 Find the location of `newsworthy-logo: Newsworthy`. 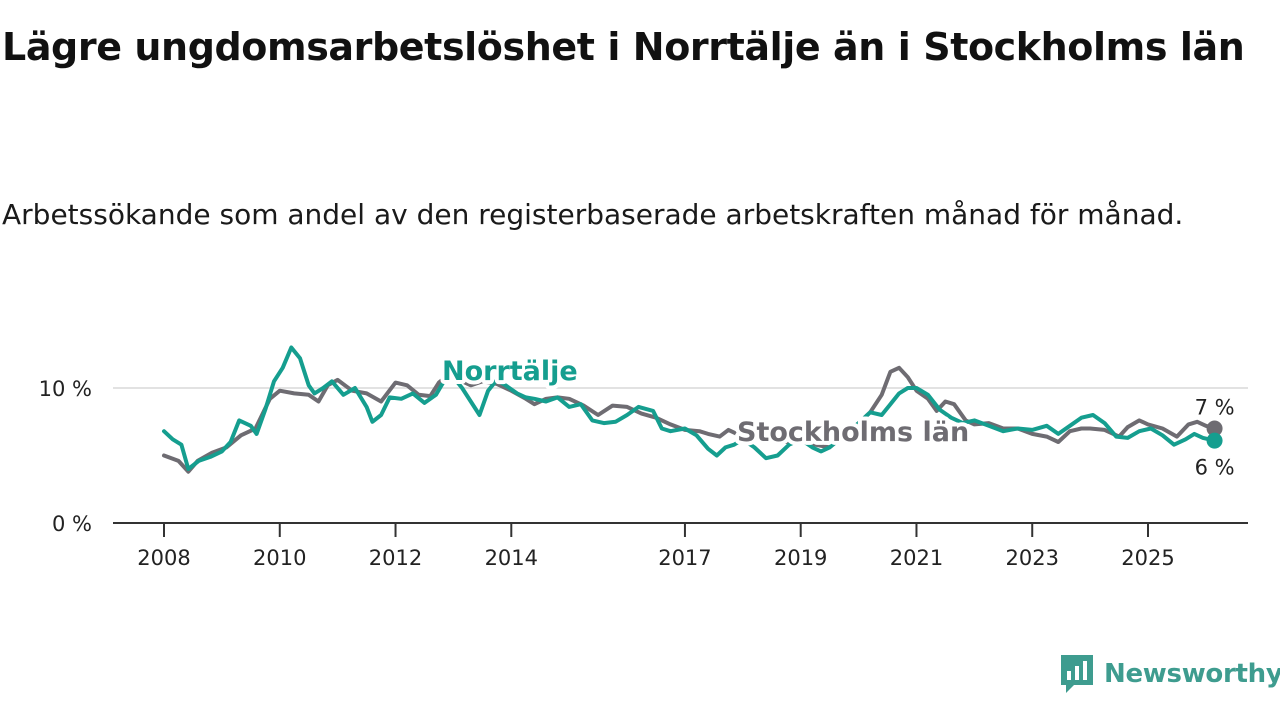

newsworthy-logo: Newsworthy is located at coordinates (1170, 674).